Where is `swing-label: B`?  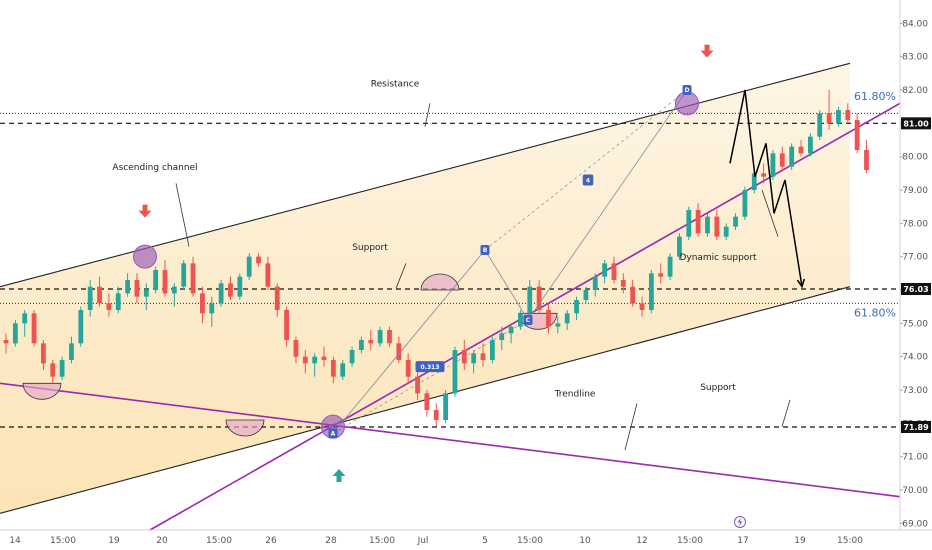 swing-label: B is located at coordinates (485, 250).